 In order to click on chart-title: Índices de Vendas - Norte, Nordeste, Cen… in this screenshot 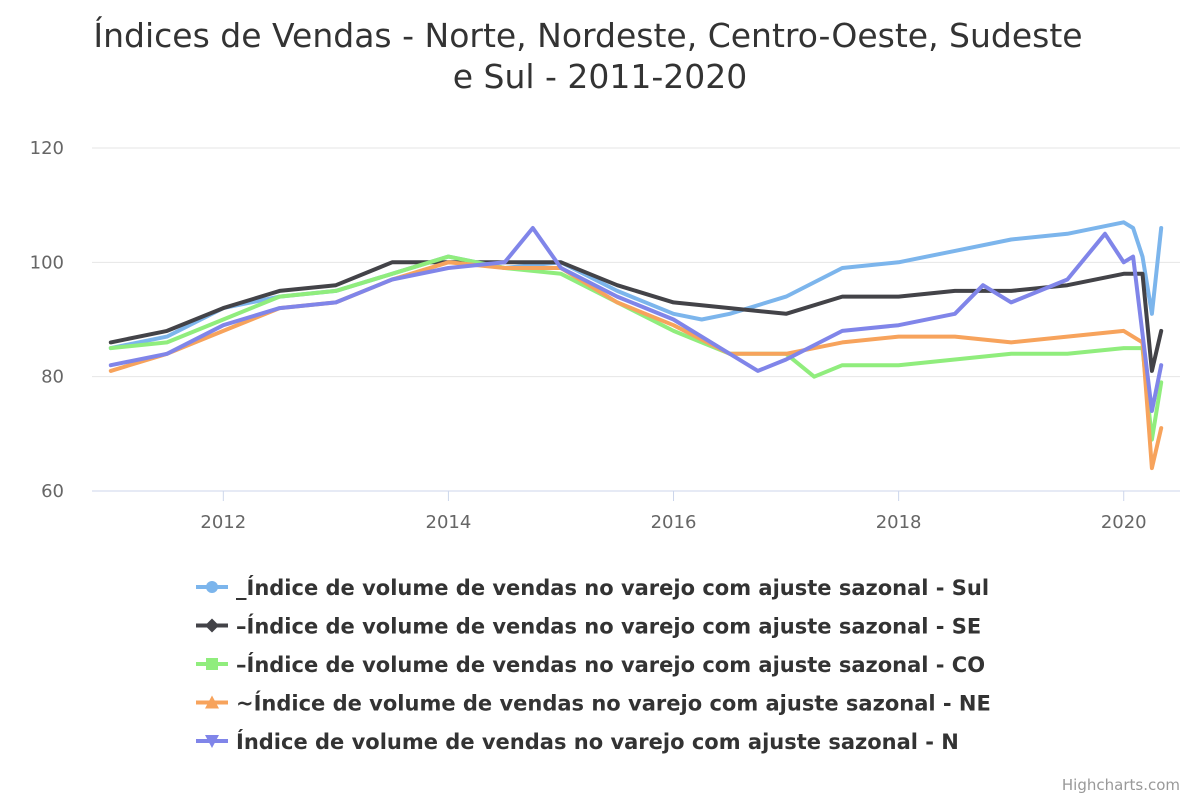, I will do `click(587, 35)`.